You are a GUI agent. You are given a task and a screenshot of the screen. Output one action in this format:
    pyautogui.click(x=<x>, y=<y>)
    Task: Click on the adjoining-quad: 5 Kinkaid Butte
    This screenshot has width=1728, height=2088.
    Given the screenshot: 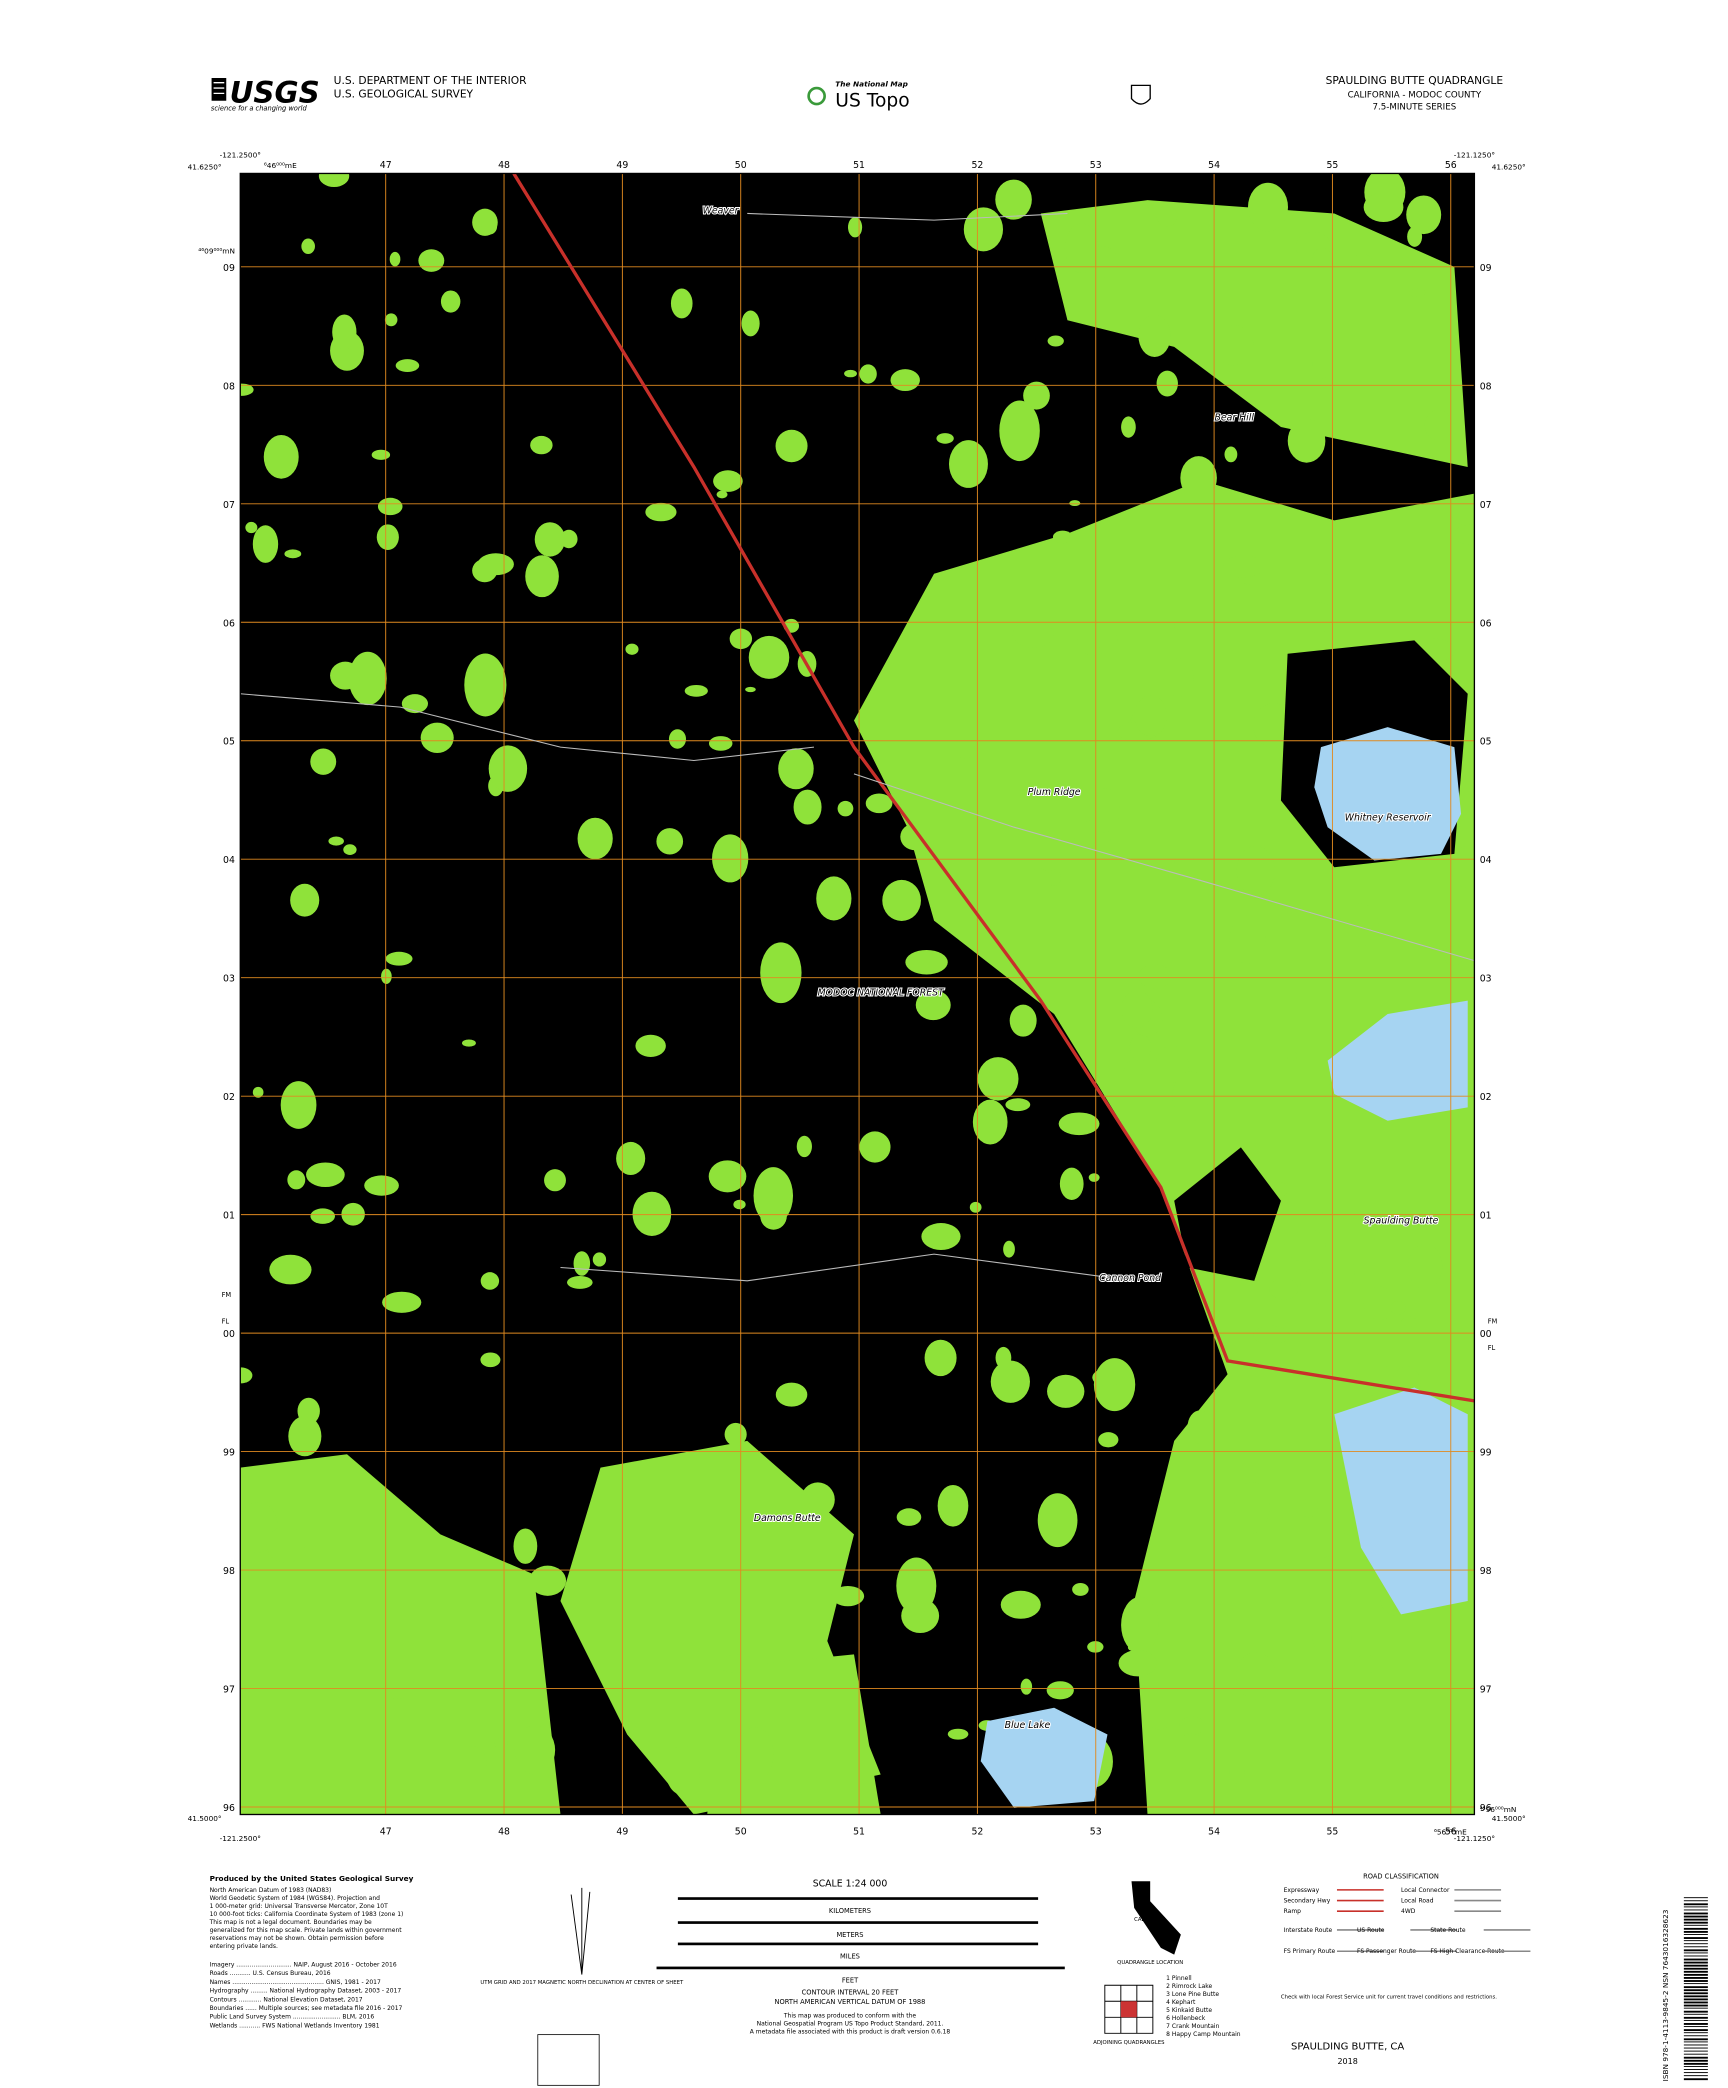 What is the action you would take?
    pyautogui.click(x=1189, y=2010)
    